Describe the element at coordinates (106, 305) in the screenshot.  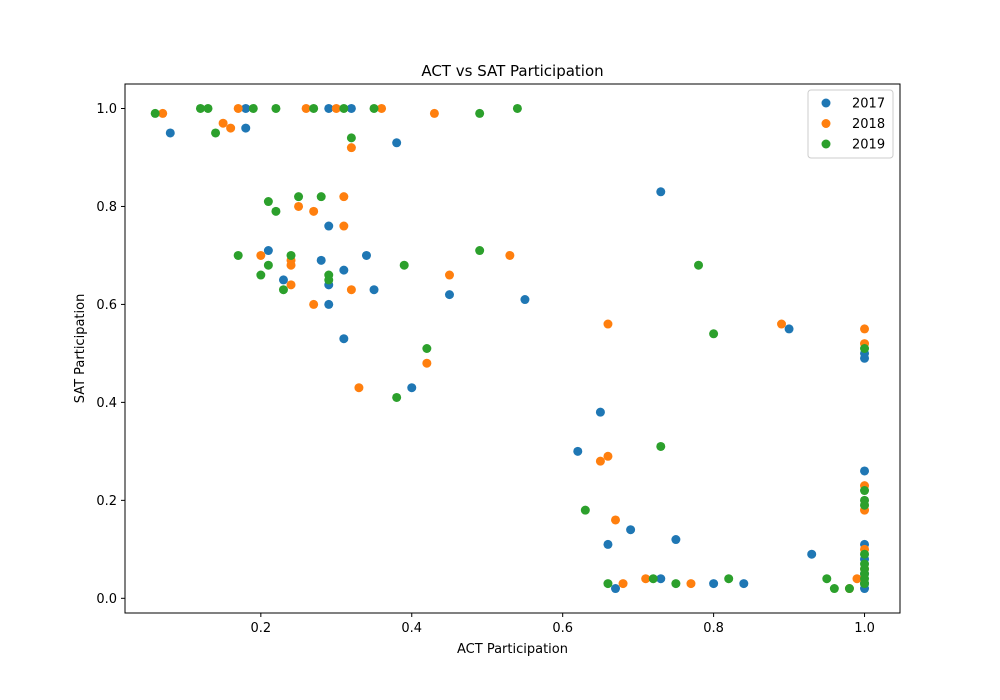
I see `y-tick-label: 0.6` at that location.